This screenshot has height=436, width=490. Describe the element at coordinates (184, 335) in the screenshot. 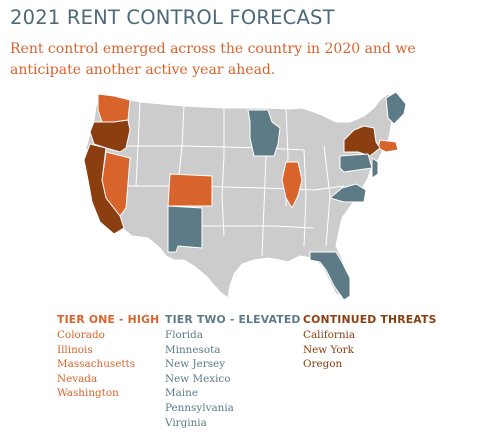

I see `legend-tier-two-item: Florida` at that location.